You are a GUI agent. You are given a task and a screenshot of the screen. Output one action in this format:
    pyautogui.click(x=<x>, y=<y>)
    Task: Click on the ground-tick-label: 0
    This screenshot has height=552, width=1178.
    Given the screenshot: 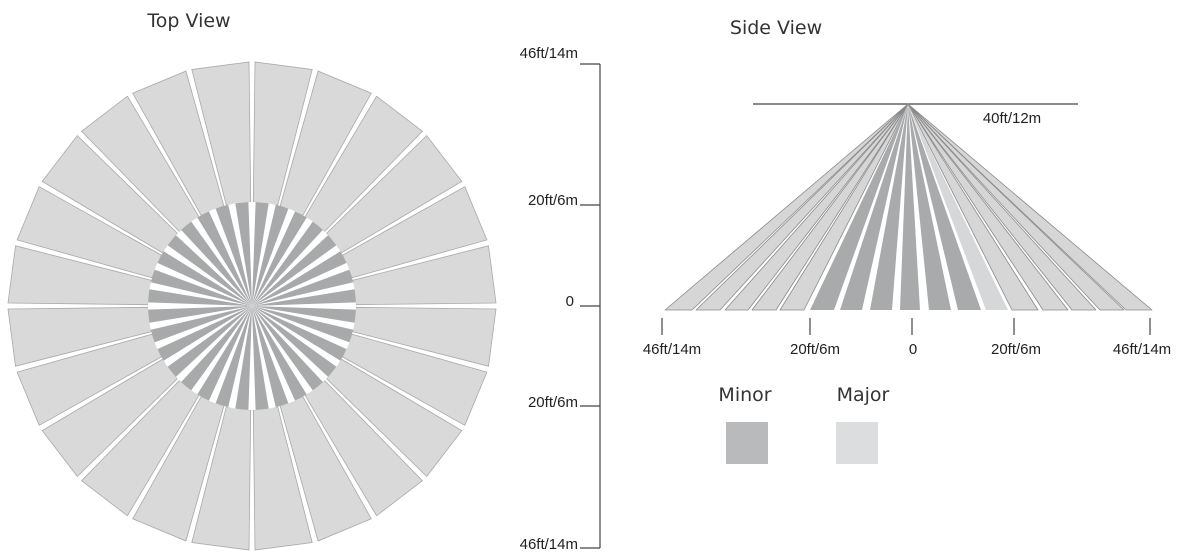 What is the action you would take?
    pyautogui.click(x=913, y=349)
    